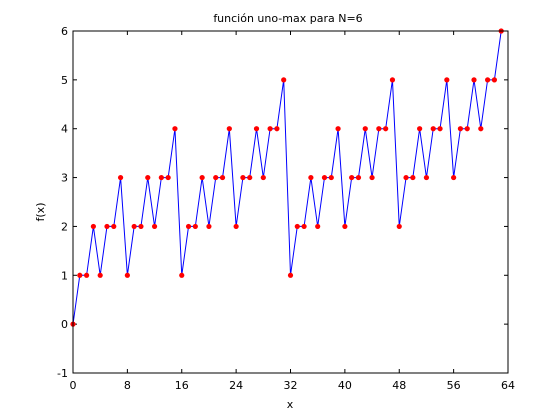 The height and width of the screenshot is (420, 560). Describe the element at coordinates (64, 80) in the screenshot. I see `y-tick-label: 5` at that location.